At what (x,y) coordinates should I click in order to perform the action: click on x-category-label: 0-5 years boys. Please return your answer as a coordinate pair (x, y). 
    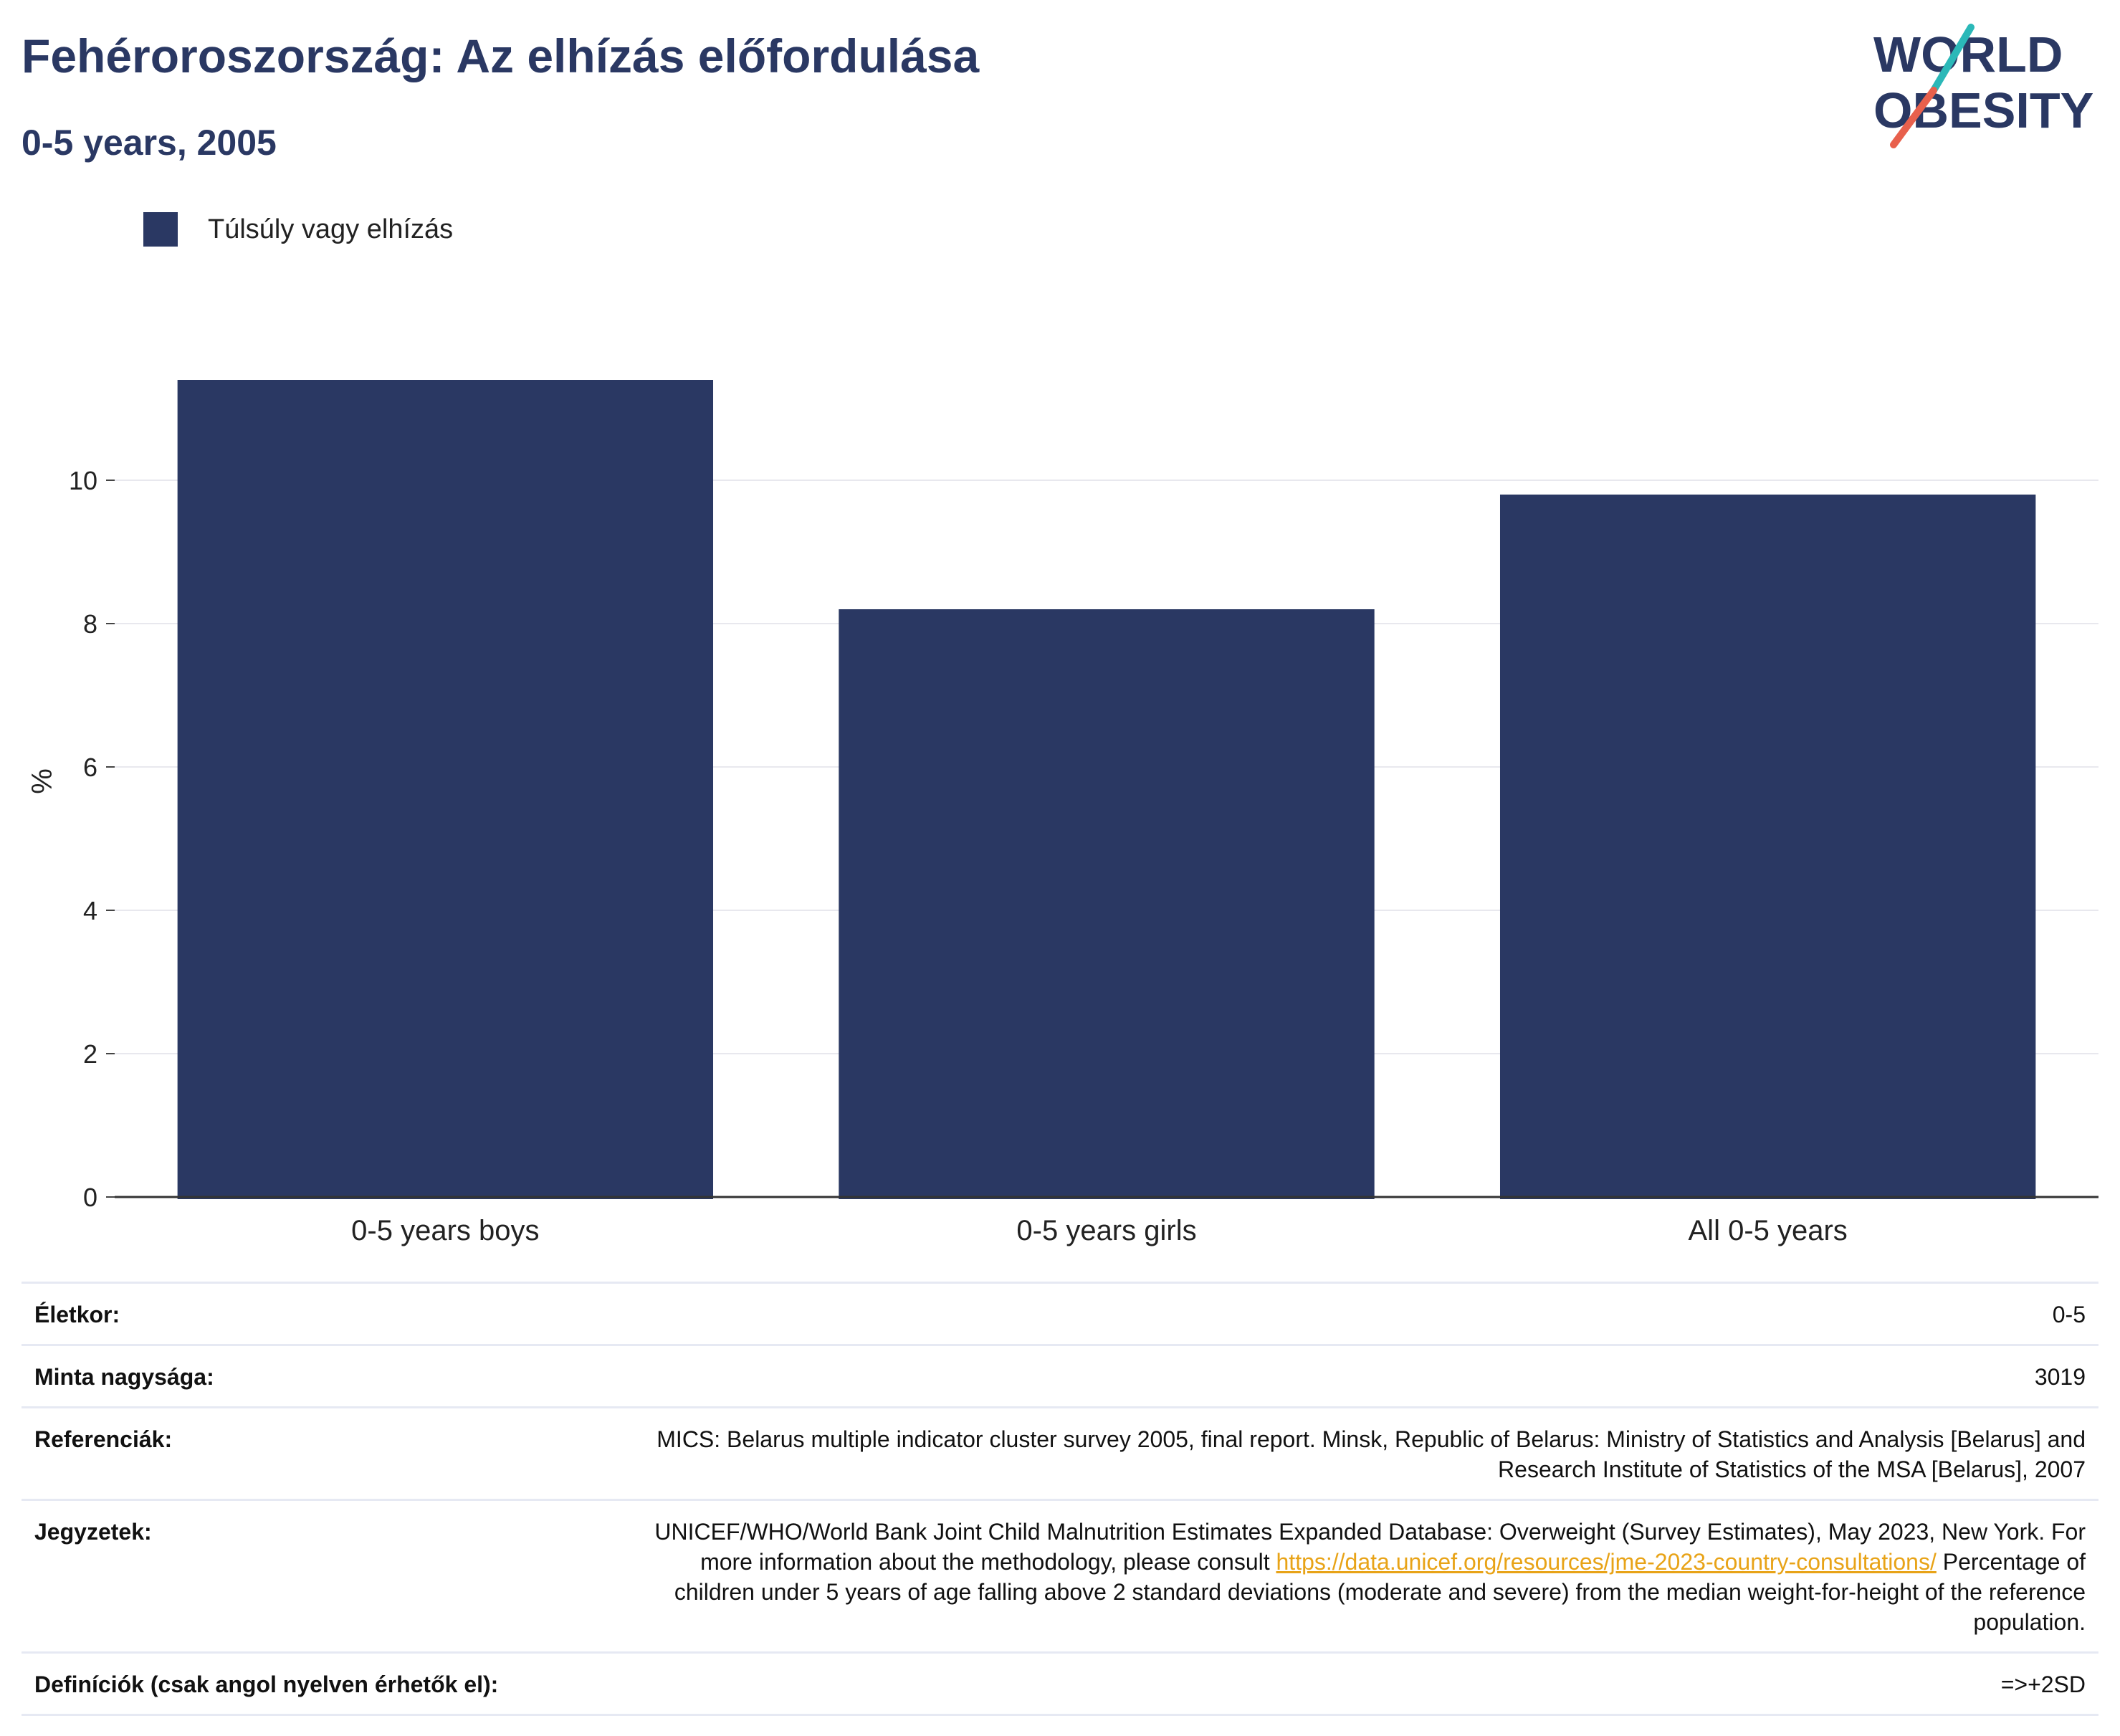
    Looking at the image, I should click on (445, 1230).